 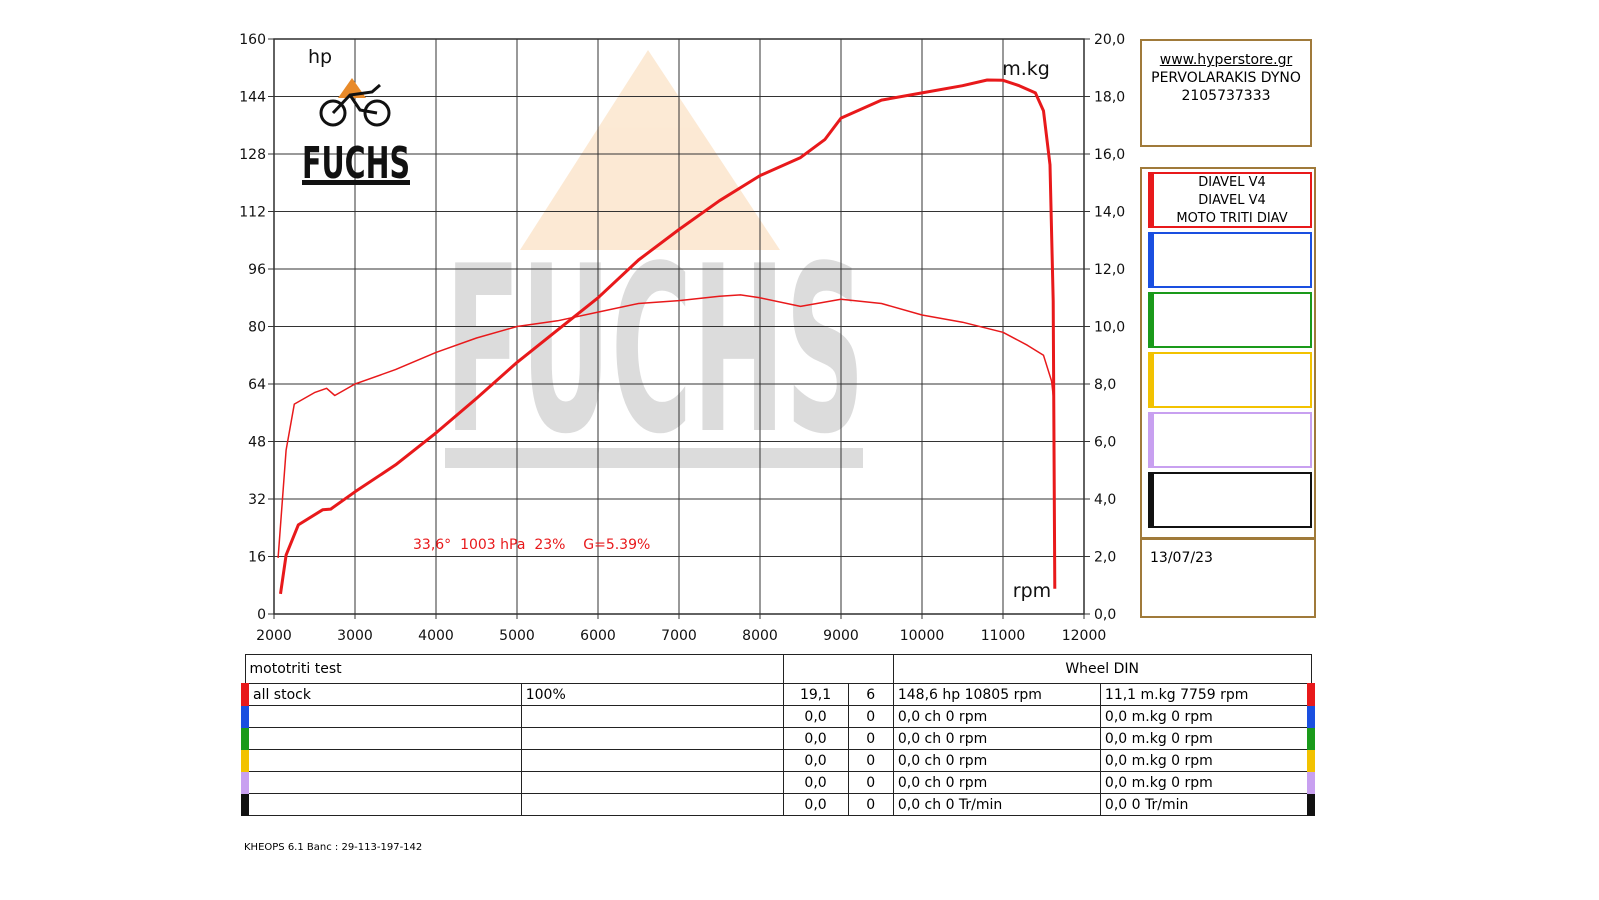 I want to click on max-power: 148,6 hp 10805 rpm, so click(x=996, y=694).